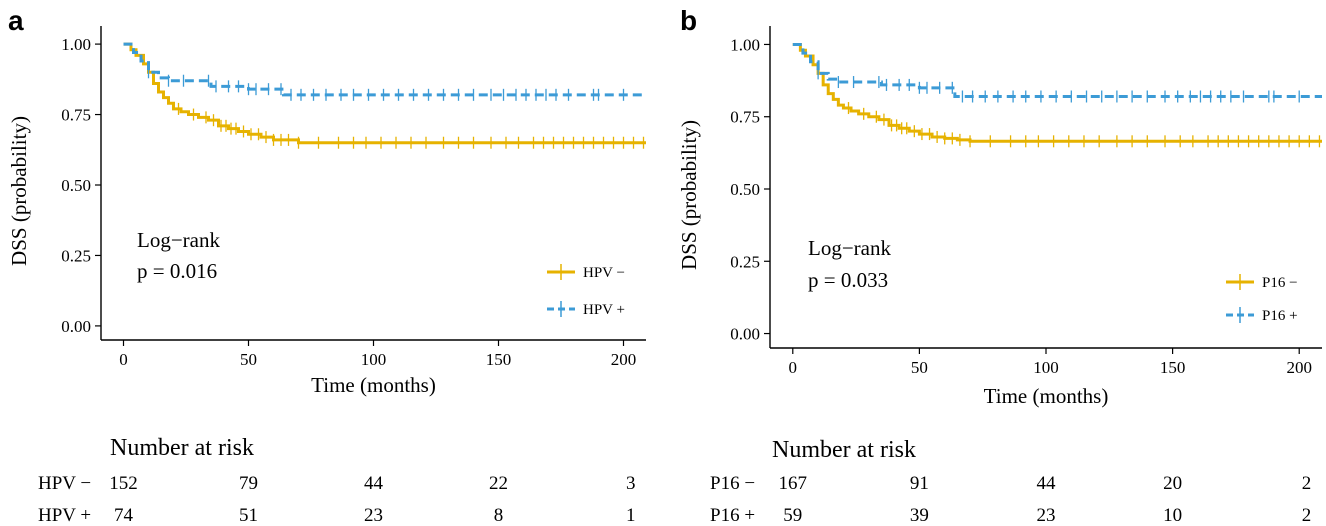 The height and width of the screenshot is (526, 1326). I want to click on panel-label: b, so click(688, 20).